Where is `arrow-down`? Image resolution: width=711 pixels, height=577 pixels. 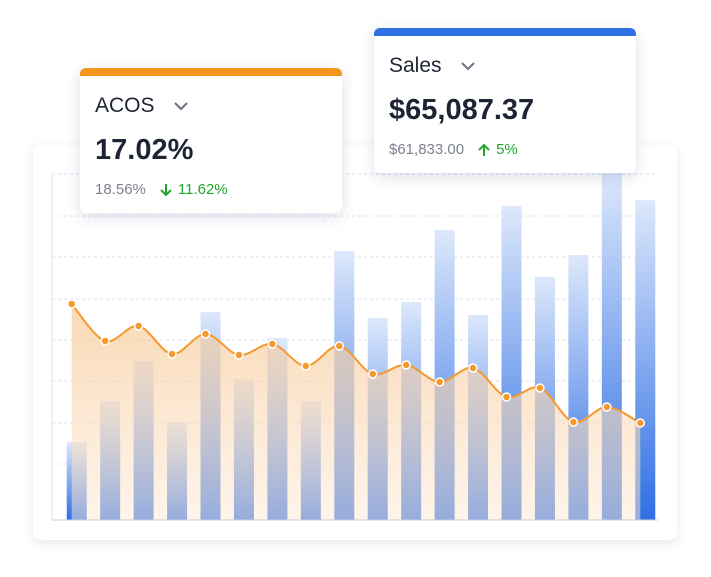 arrow-down is located at coordinates (166, 189).